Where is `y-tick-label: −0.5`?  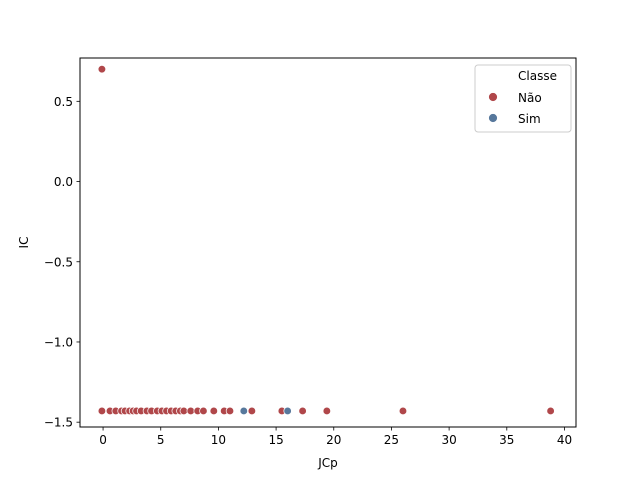
y-tick-label: −0.5 is located at coordinates (58, 262).